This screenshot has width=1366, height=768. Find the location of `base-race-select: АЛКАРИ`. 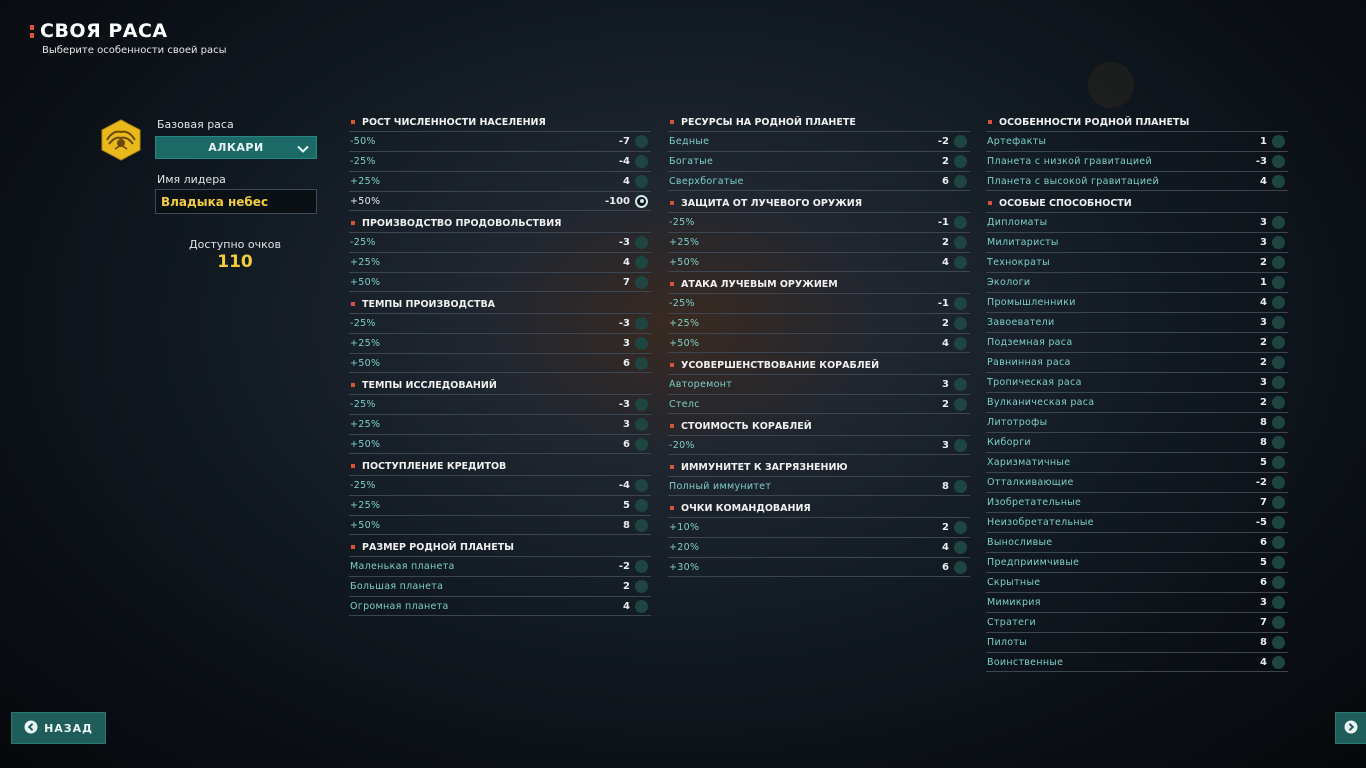

base-race-select: АЛКАРИ is located at coordinates (236, 147).